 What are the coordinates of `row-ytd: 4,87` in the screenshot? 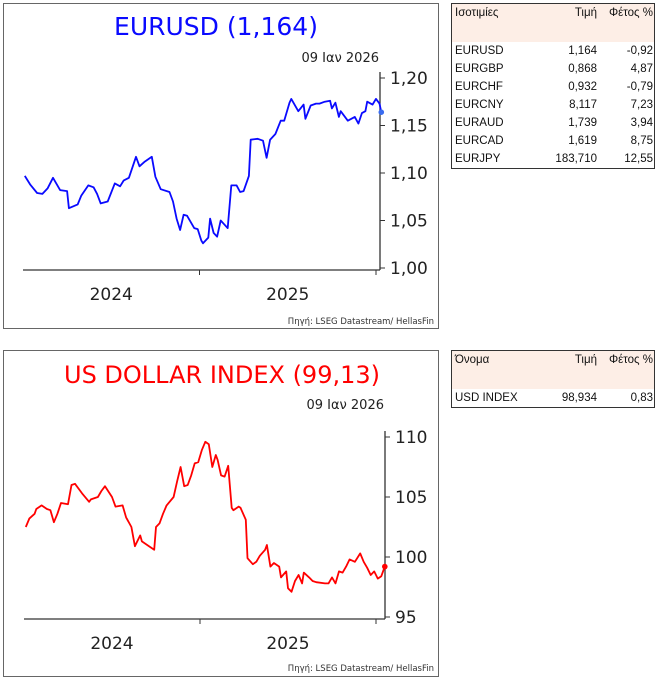 It's located at (641, 69).